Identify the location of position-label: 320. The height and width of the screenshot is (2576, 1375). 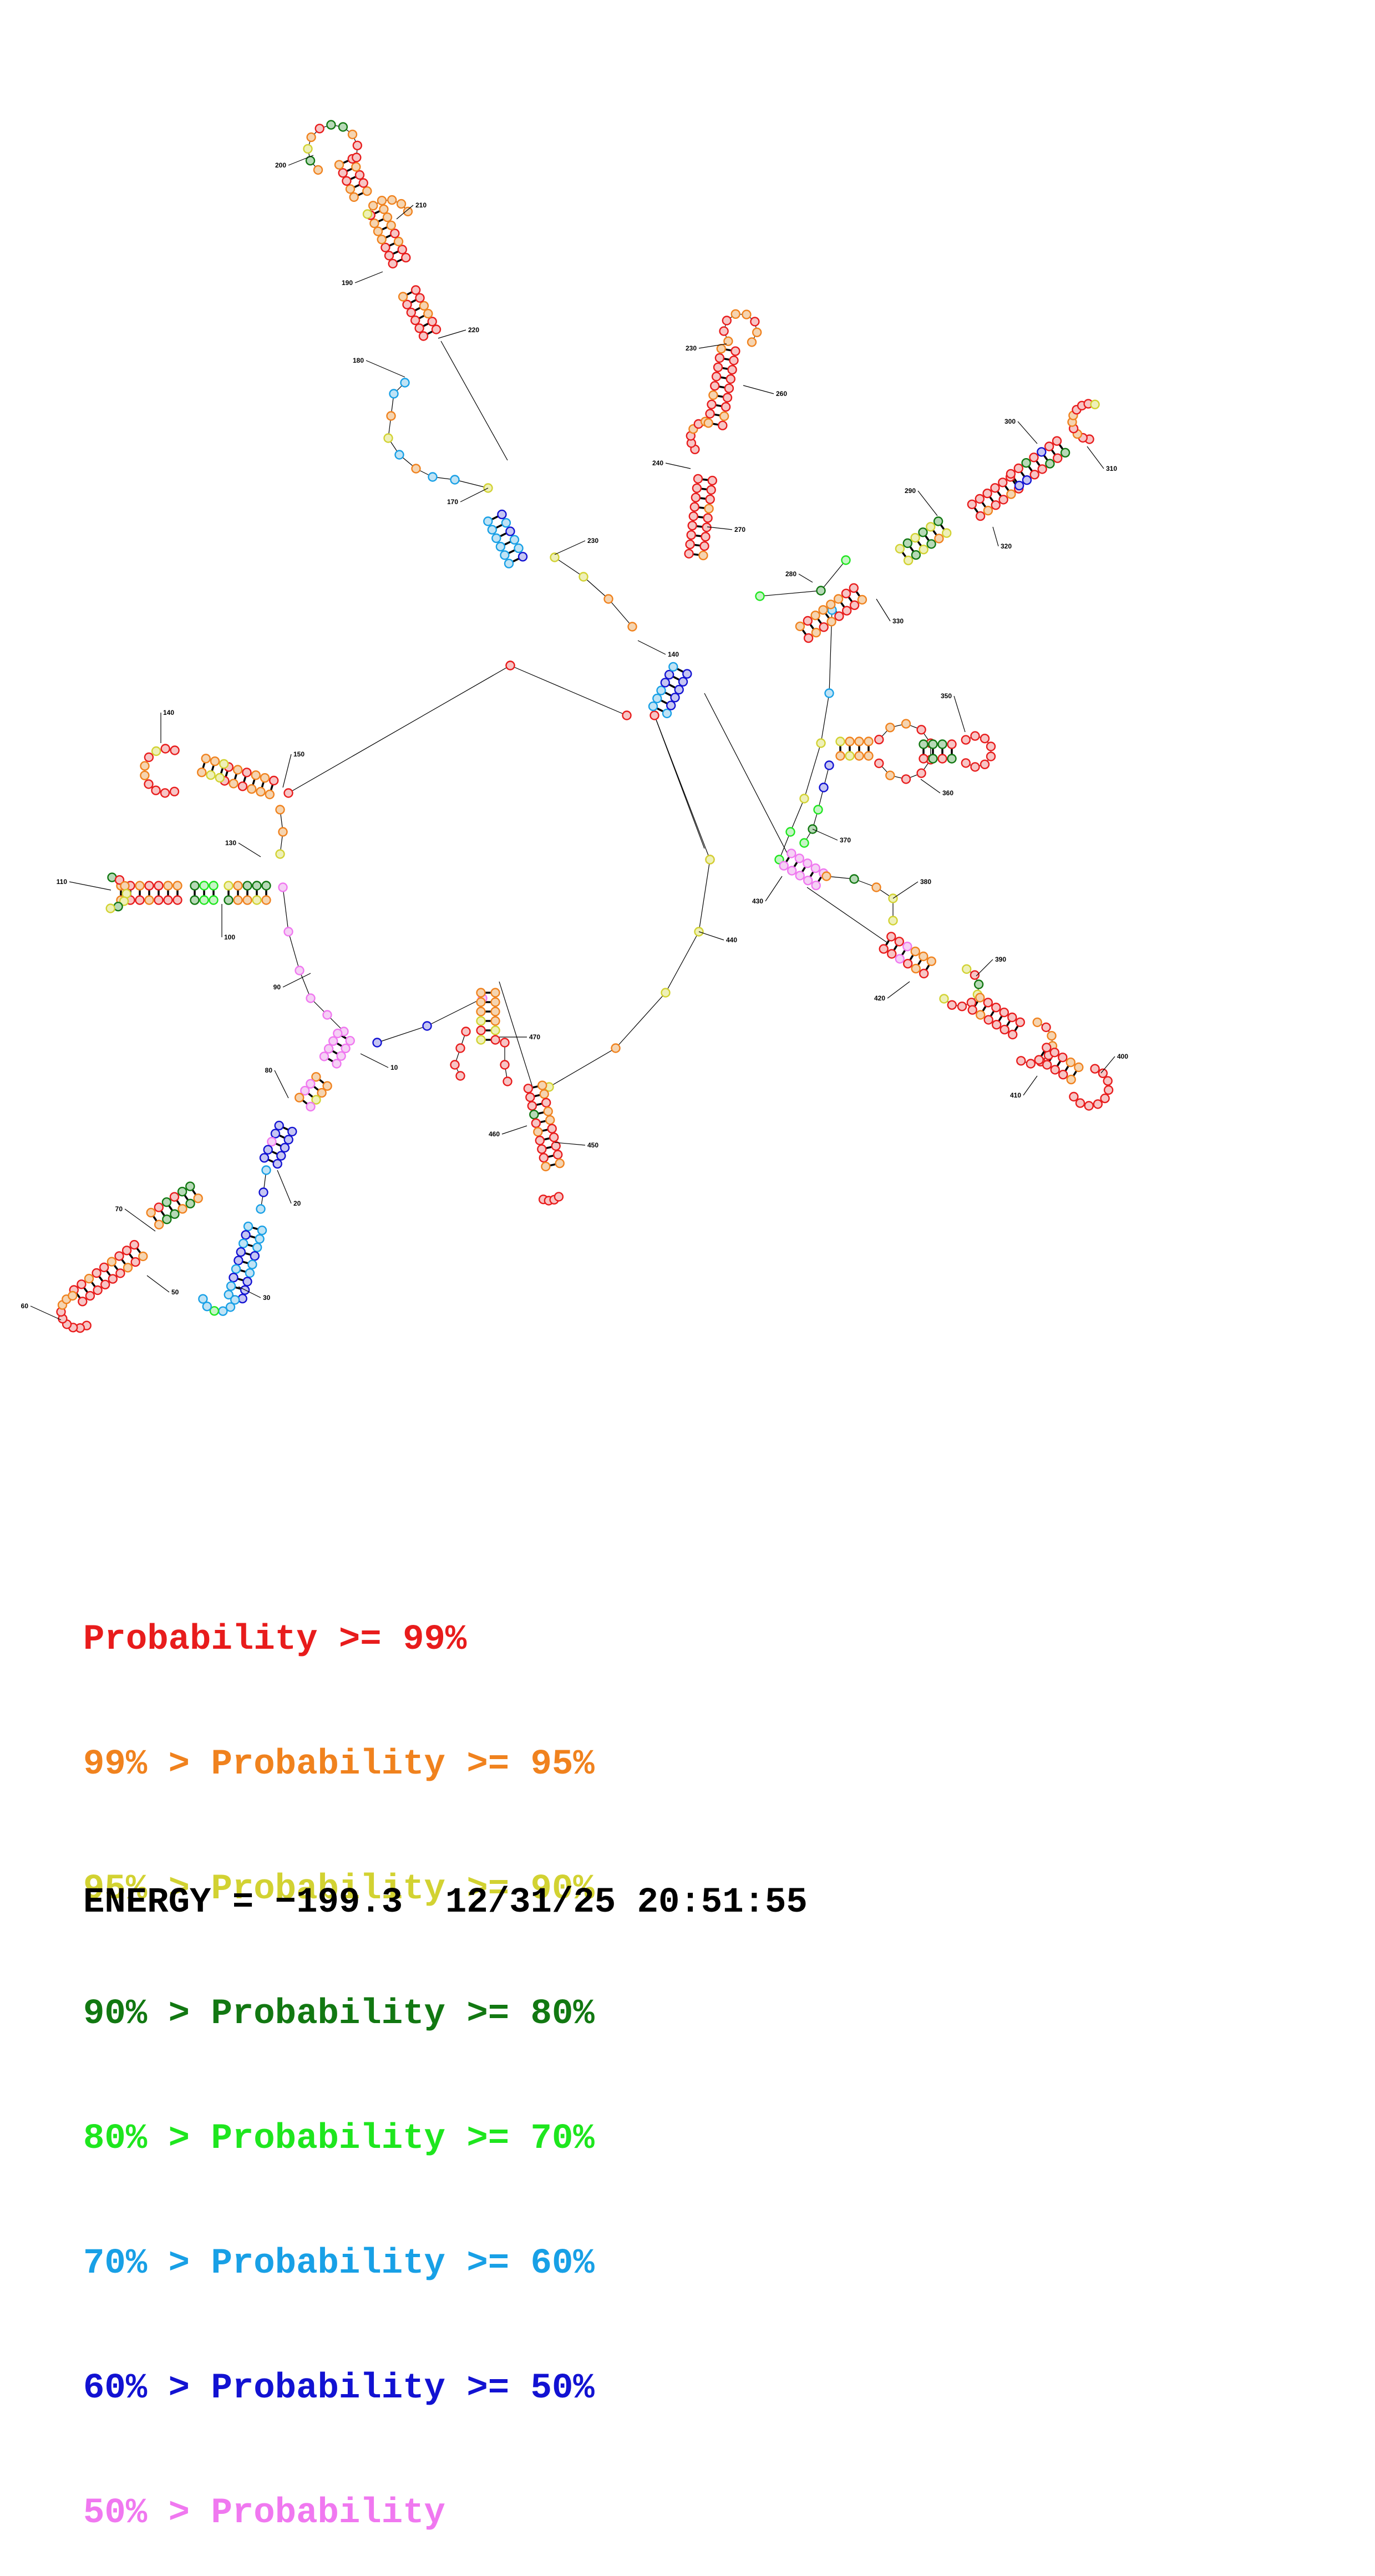
(1006, 546).